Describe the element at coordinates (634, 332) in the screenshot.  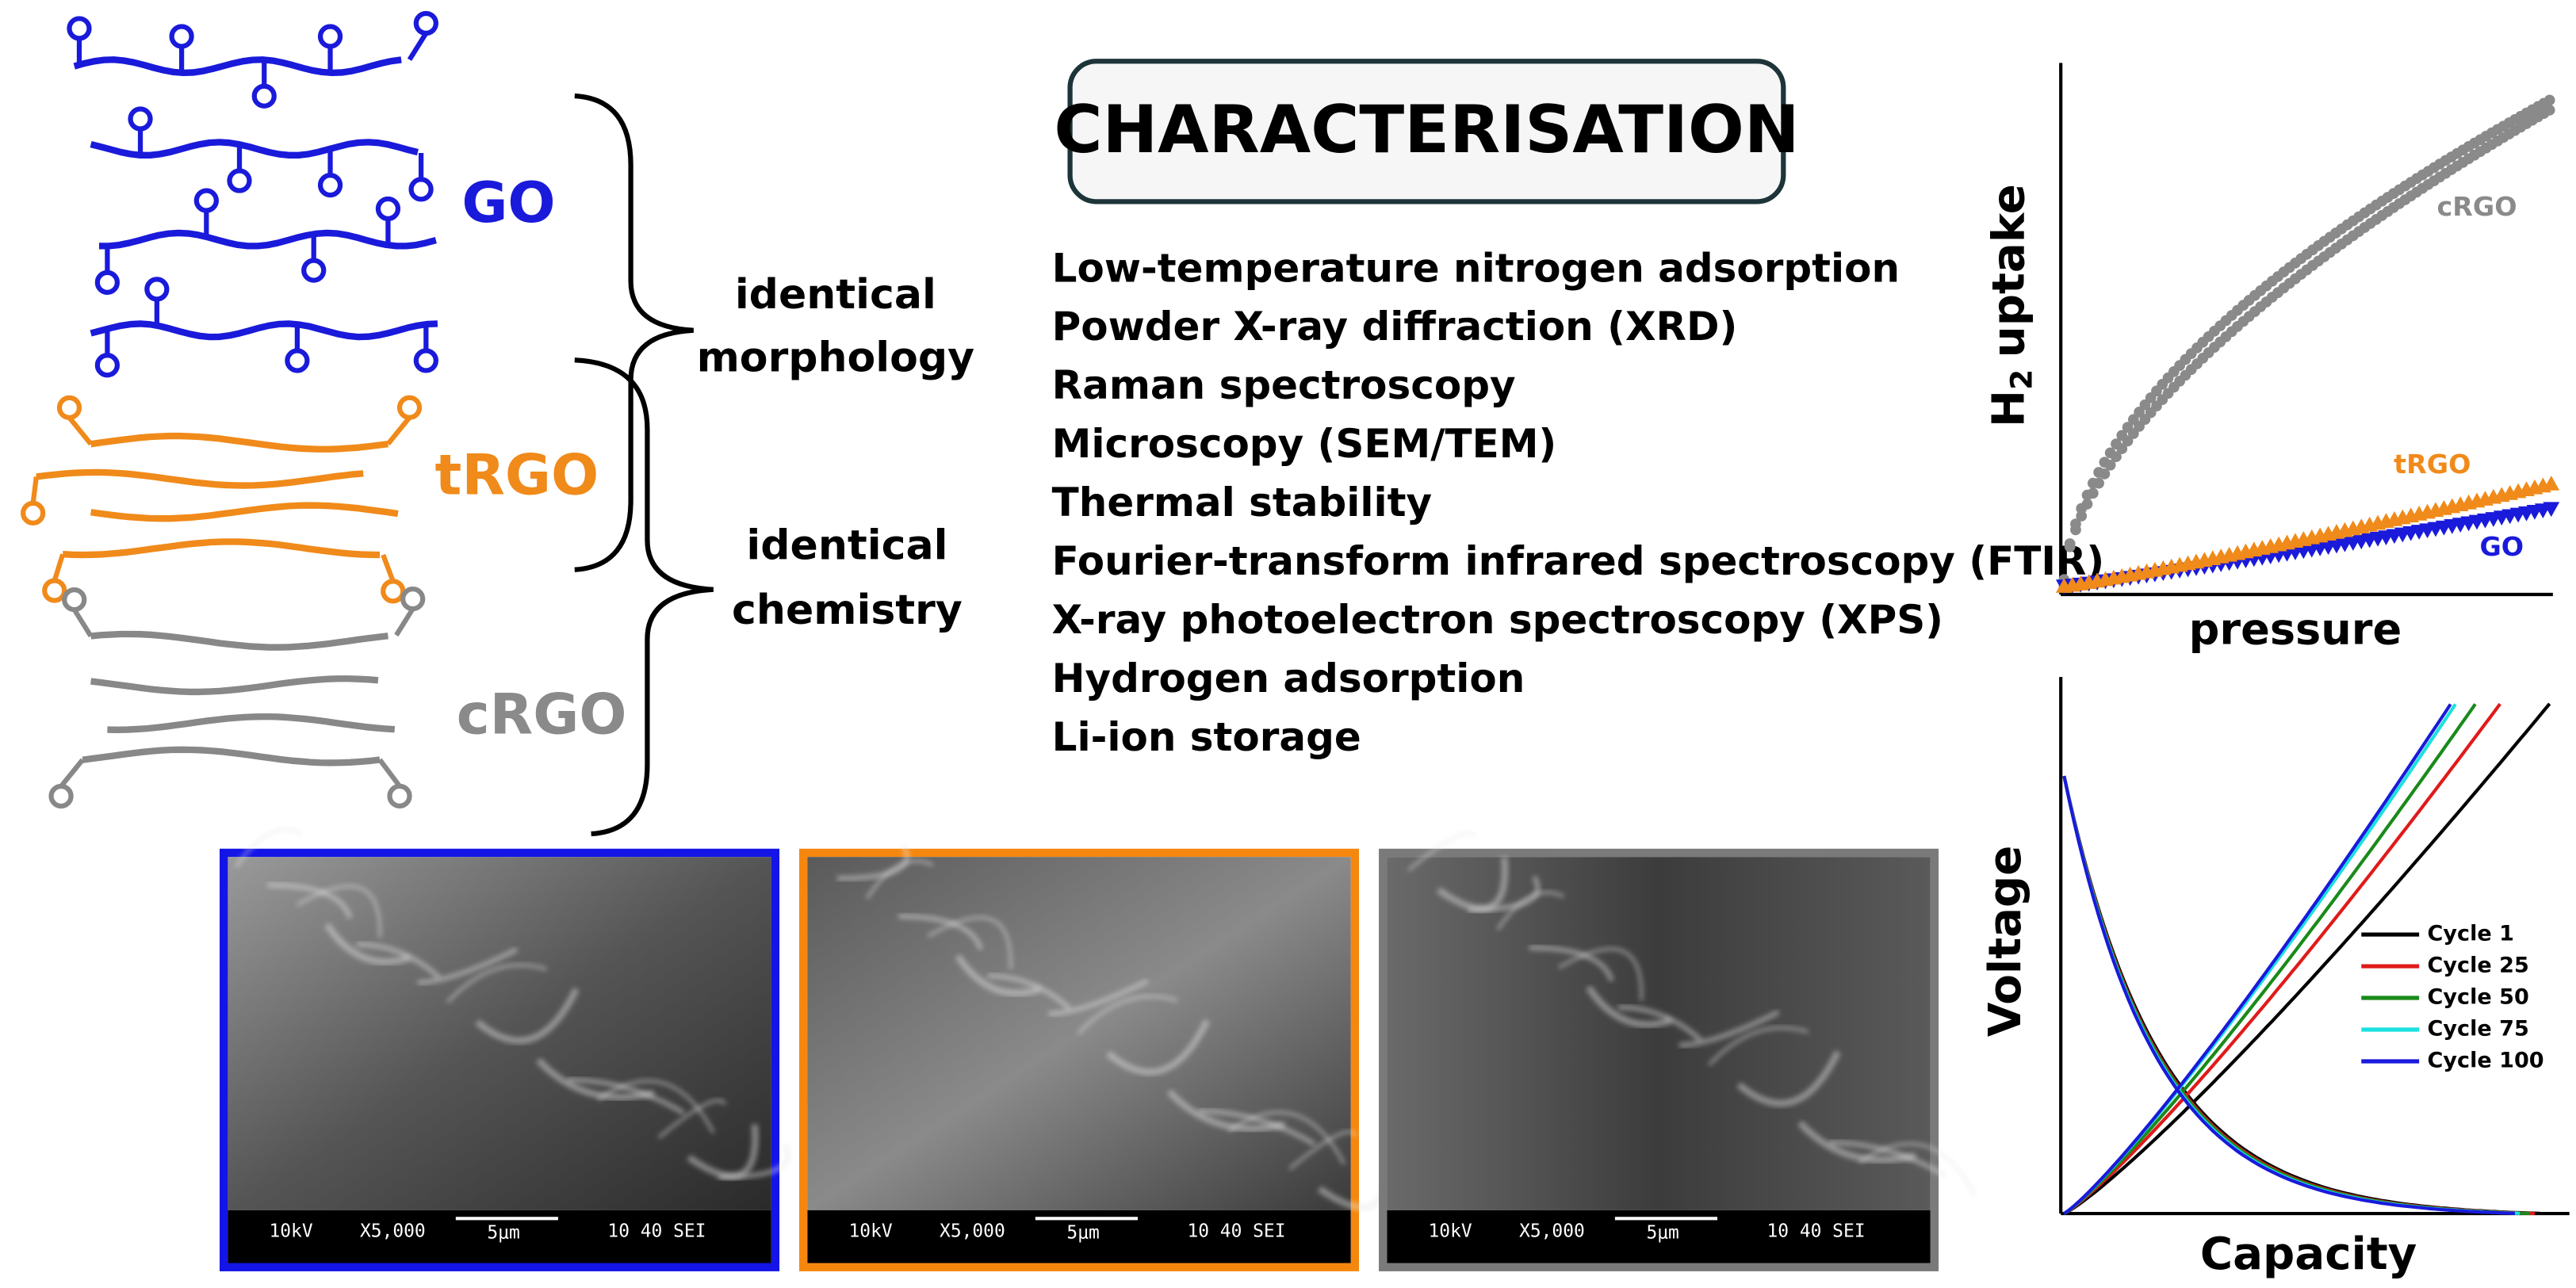
I see `brace` at that location.